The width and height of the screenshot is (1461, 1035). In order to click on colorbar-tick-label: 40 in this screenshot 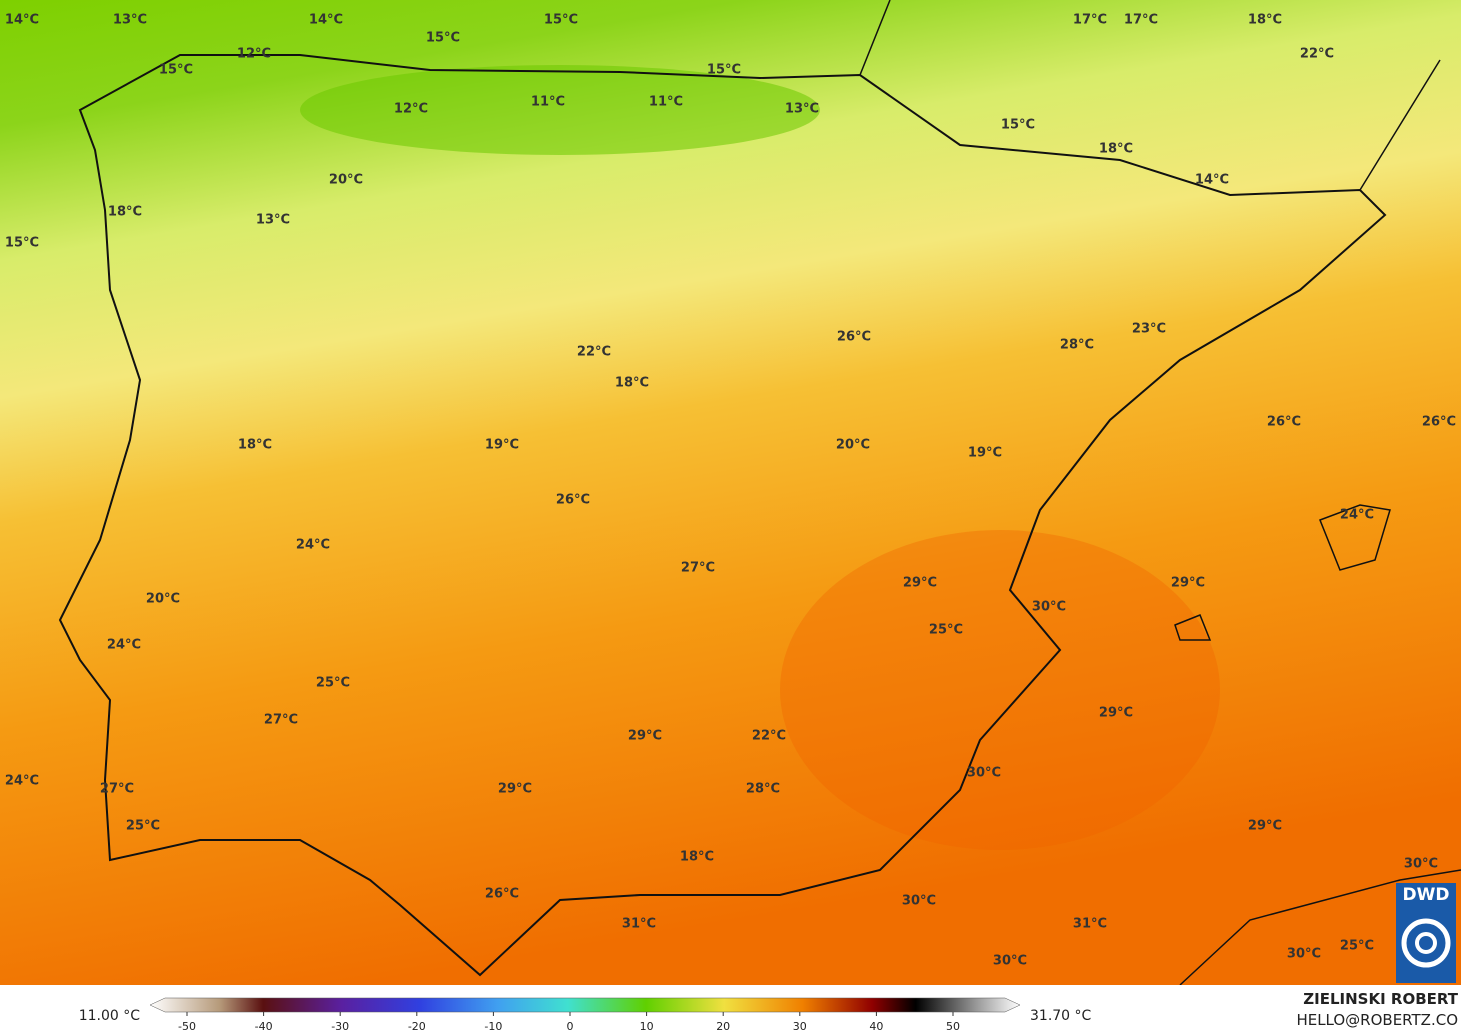, I will do `click(876, 1026)`.